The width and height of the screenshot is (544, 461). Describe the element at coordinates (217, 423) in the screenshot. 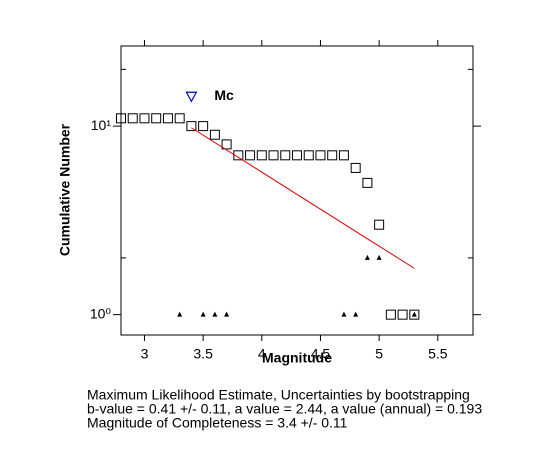

I see `caption-line: Magnitude of Completeness = 3.4 +/- 0.11` at that location.